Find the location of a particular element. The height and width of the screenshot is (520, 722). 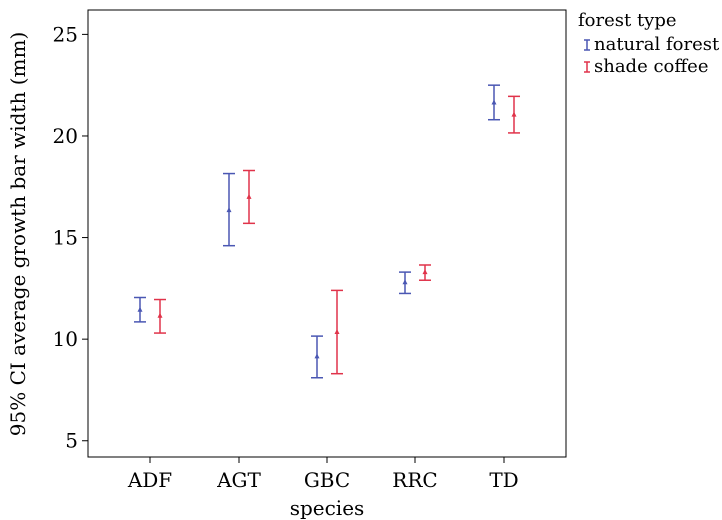

legend-item-shade-coffee: shade coffee is located at coordinates (648, 67).